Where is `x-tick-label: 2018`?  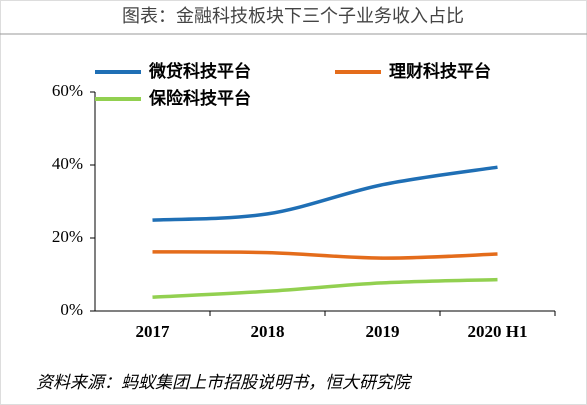
x-tick-label: 2018 is located at coordinates (268, 331).